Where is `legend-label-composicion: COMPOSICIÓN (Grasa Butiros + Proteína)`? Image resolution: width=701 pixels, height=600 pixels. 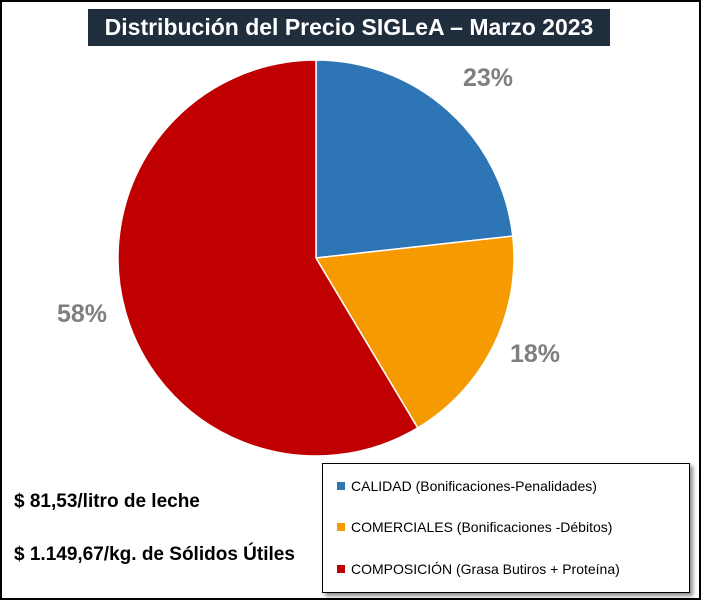
legend-label-composicion: COMPOSICIÓN (Grasa Butiros + Proteína) is located at coordinates (485, 569).